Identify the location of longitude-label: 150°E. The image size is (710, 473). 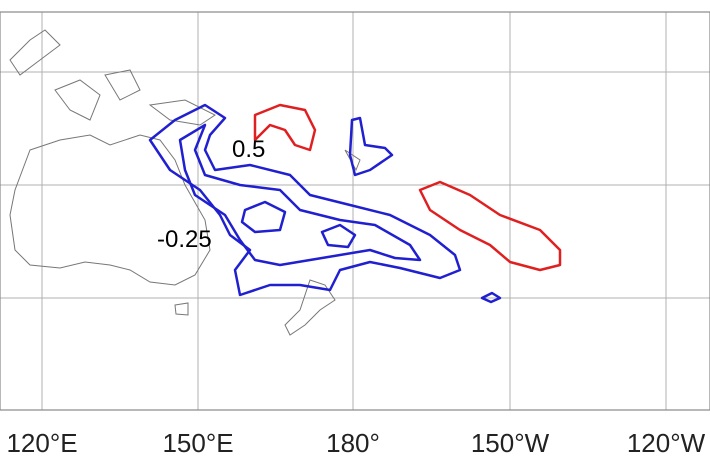
(197, 443).